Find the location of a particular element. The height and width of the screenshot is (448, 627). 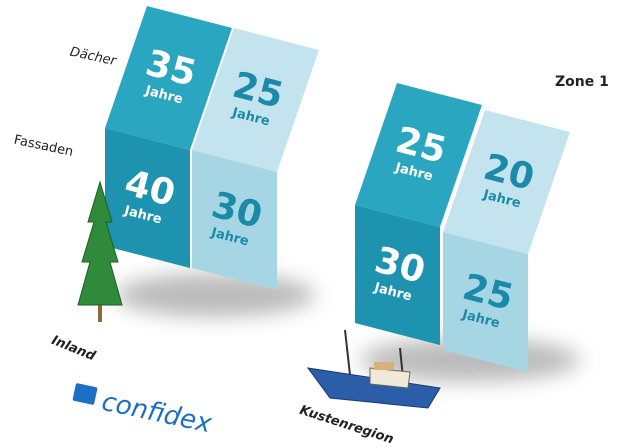

logo: confidex is located at coordinates (143, 411).